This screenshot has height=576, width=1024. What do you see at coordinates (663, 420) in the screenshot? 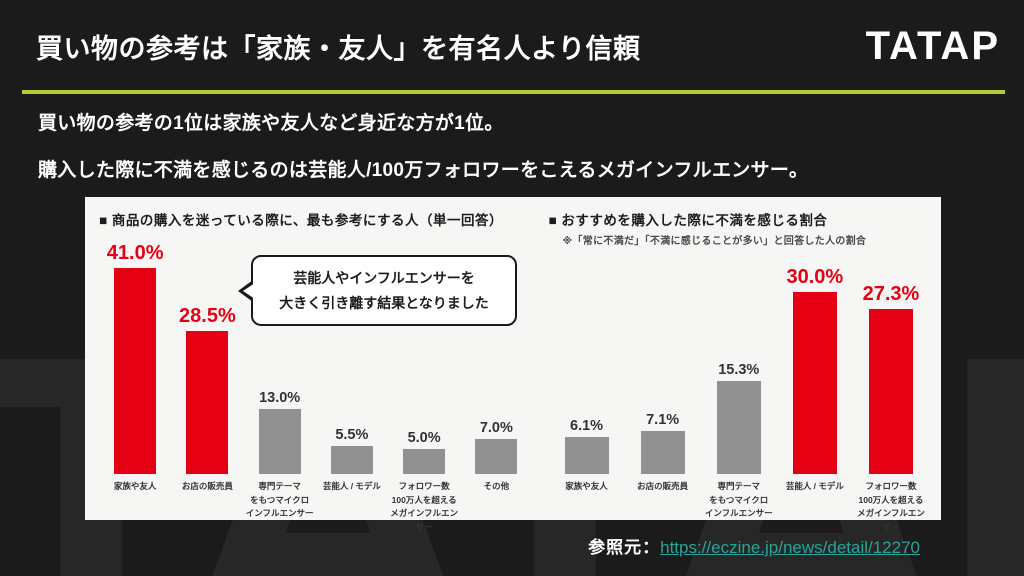
I see `bar-value-label: 7.1%` at bounding box center [663, 420].